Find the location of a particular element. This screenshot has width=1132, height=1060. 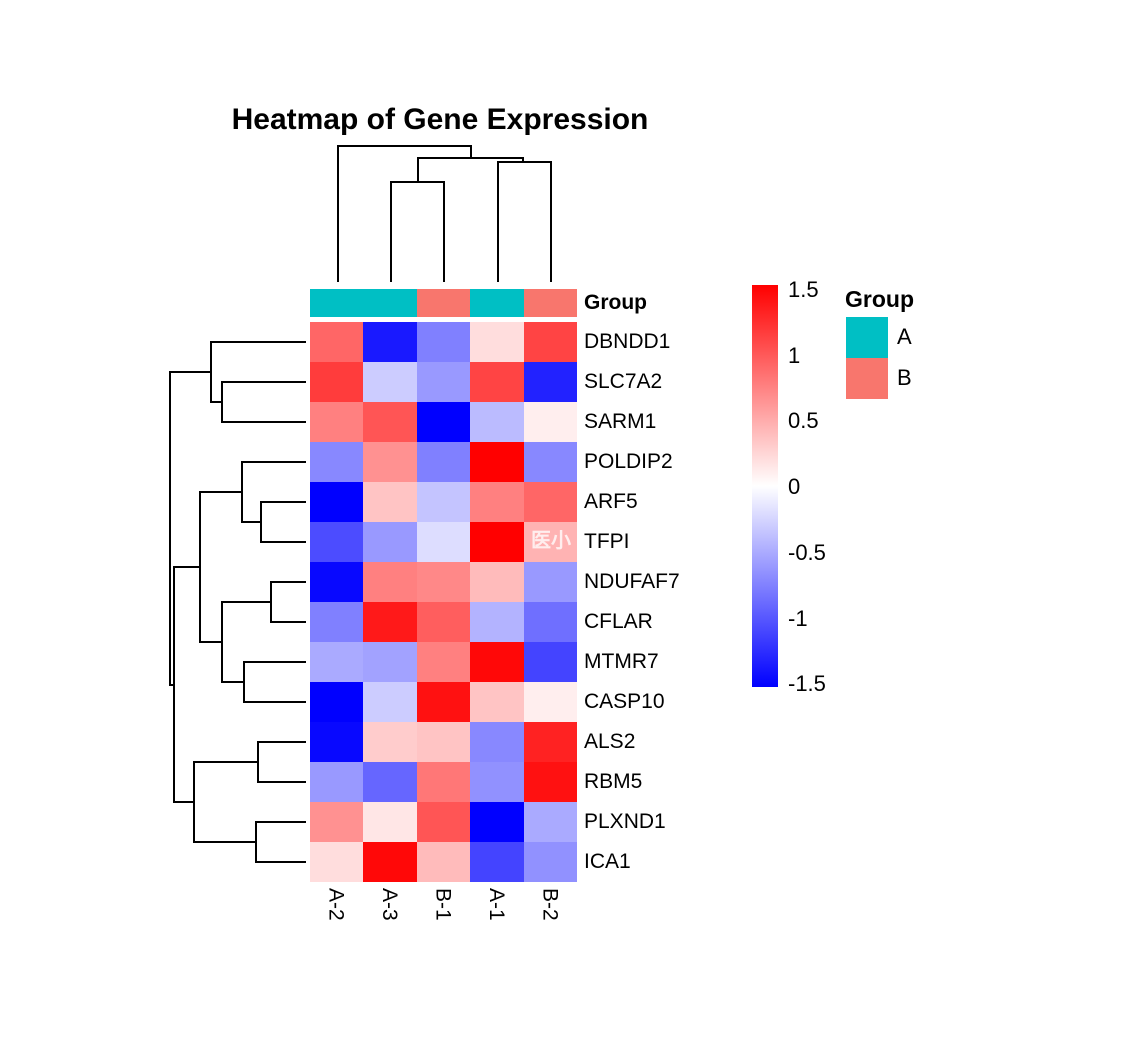

row-label: NDUFAF7 is located at coordinates (632, 581).